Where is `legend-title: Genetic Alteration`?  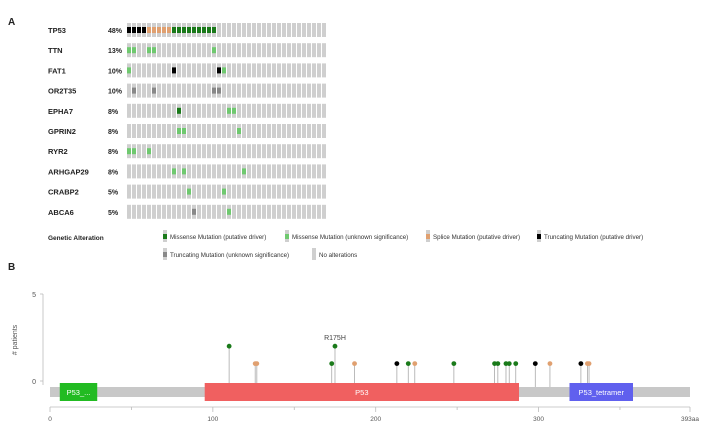 legend-title: Genetic Alteration is located at coordinates (76, 238).